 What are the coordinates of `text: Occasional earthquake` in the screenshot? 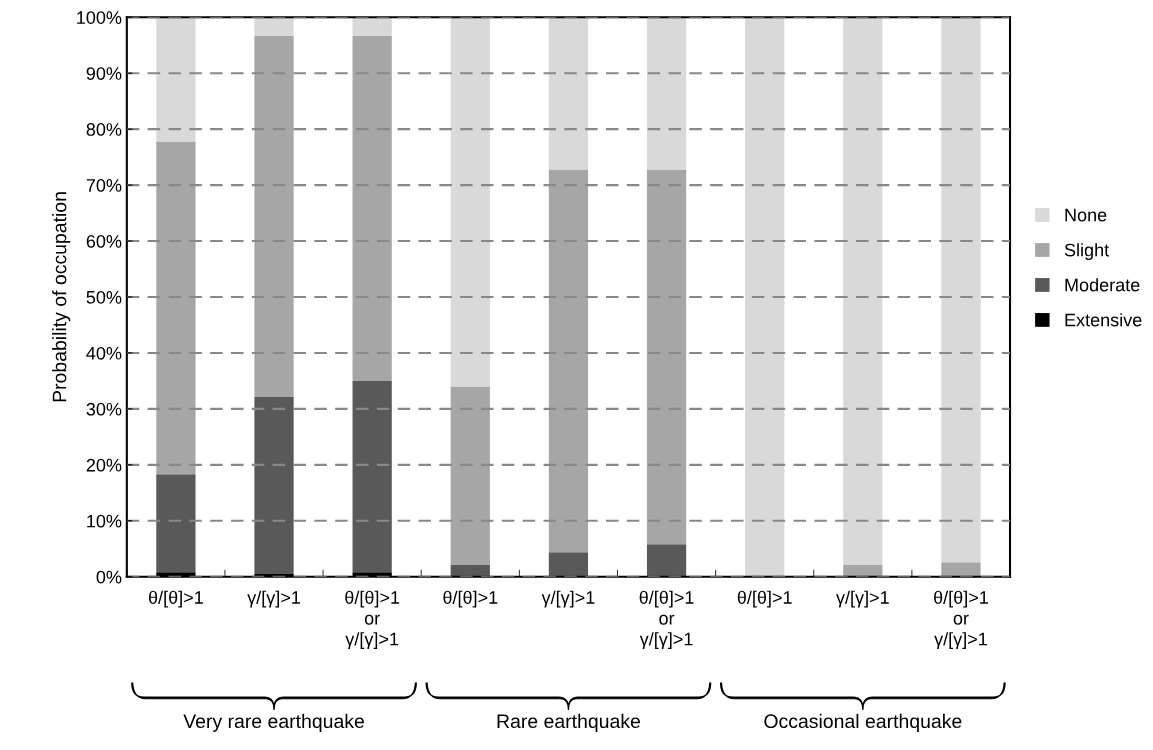 It's located at (863, 722).